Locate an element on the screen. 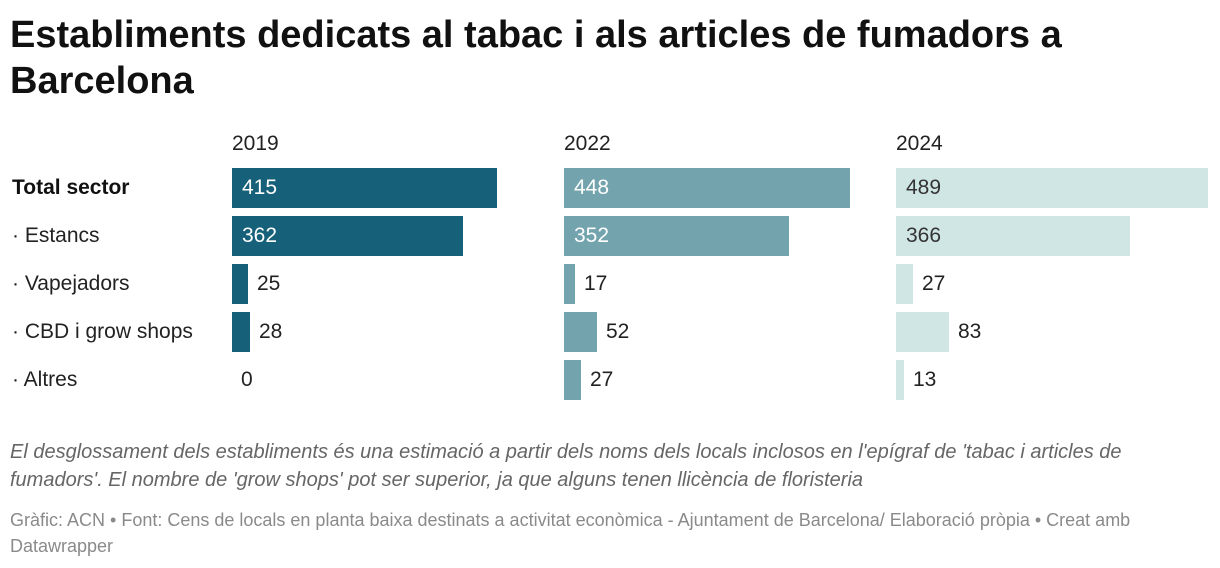 The width and height of the screenshot is (1220, 568). row-label-3: · CBD i grow shops is located at coordinates (102, 331).